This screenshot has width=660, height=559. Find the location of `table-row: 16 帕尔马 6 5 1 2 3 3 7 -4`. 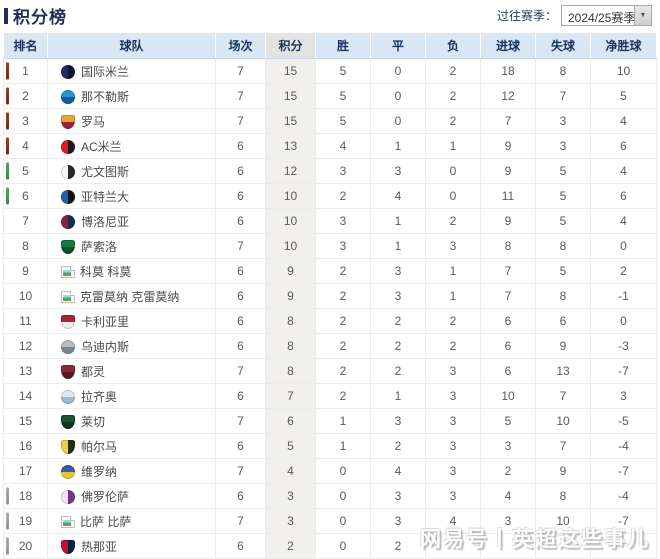

table-row: 16 帕尔马 6 5 1 2 3 3 7 -4 is located at coordinates (330, 446).